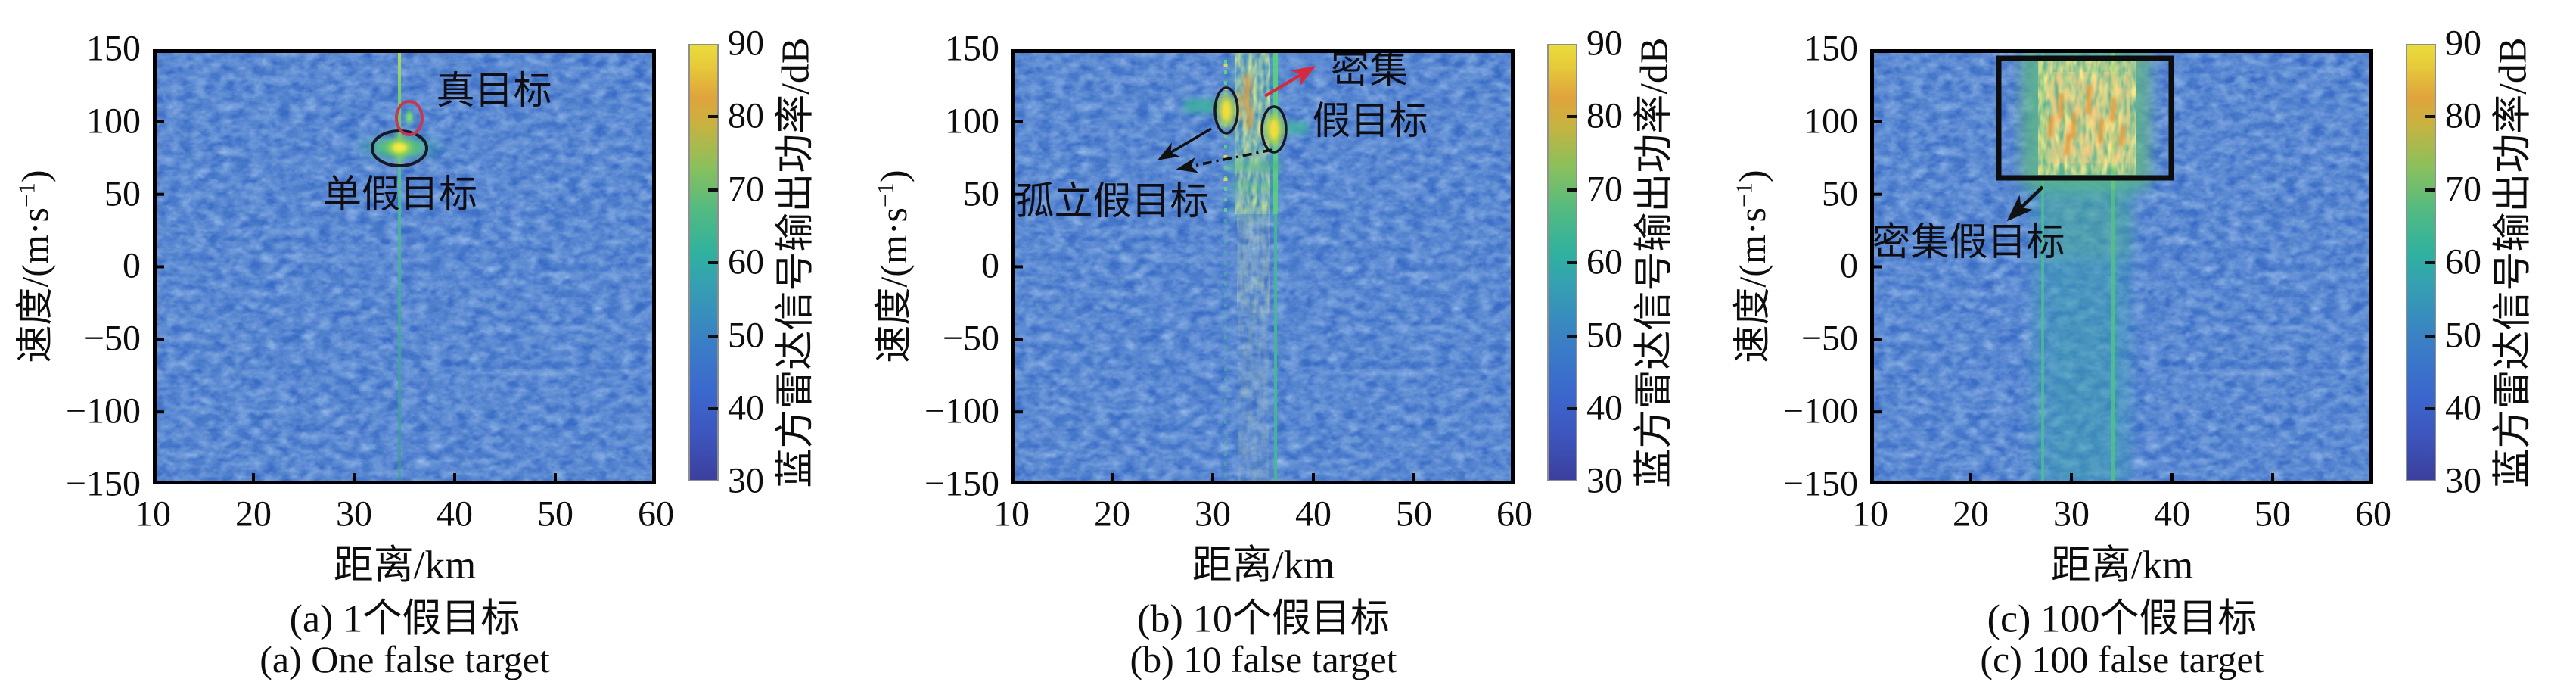  I want to click on orange-streaks, so click(2086, 120).